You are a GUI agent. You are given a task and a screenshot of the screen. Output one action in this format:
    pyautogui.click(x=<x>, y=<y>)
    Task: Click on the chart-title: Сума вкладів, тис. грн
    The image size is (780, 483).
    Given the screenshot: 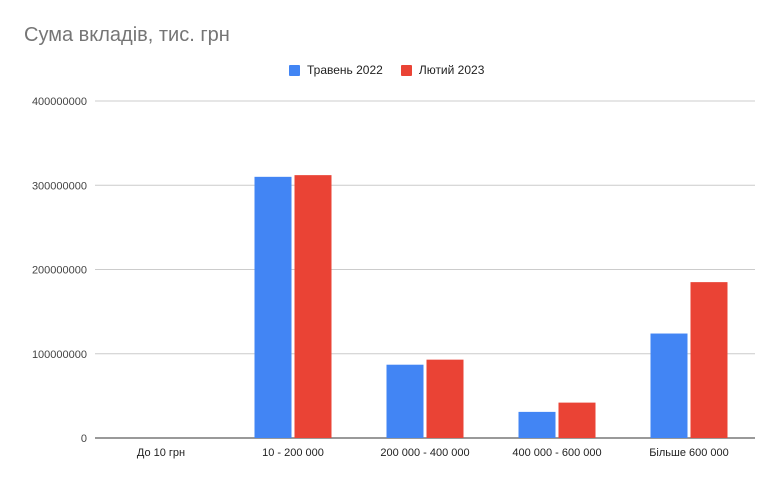 What is the action you would take?
    pyautogui.click(x=127, y=35)
    